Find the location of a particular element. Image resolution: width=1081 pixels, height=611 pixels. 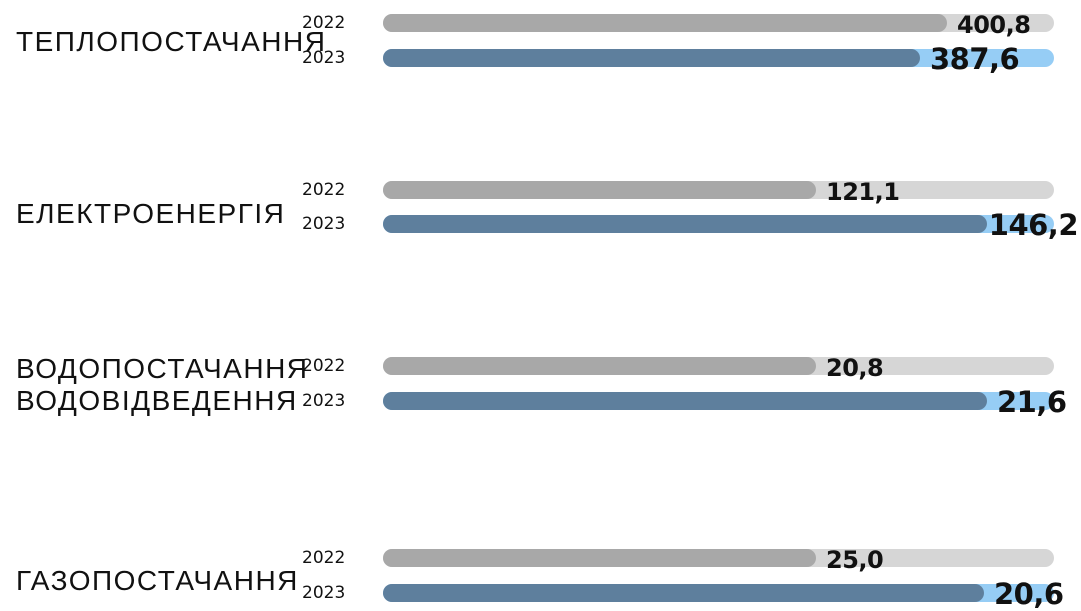

value-label: 20,6 is located at coordinates (1029, 594).